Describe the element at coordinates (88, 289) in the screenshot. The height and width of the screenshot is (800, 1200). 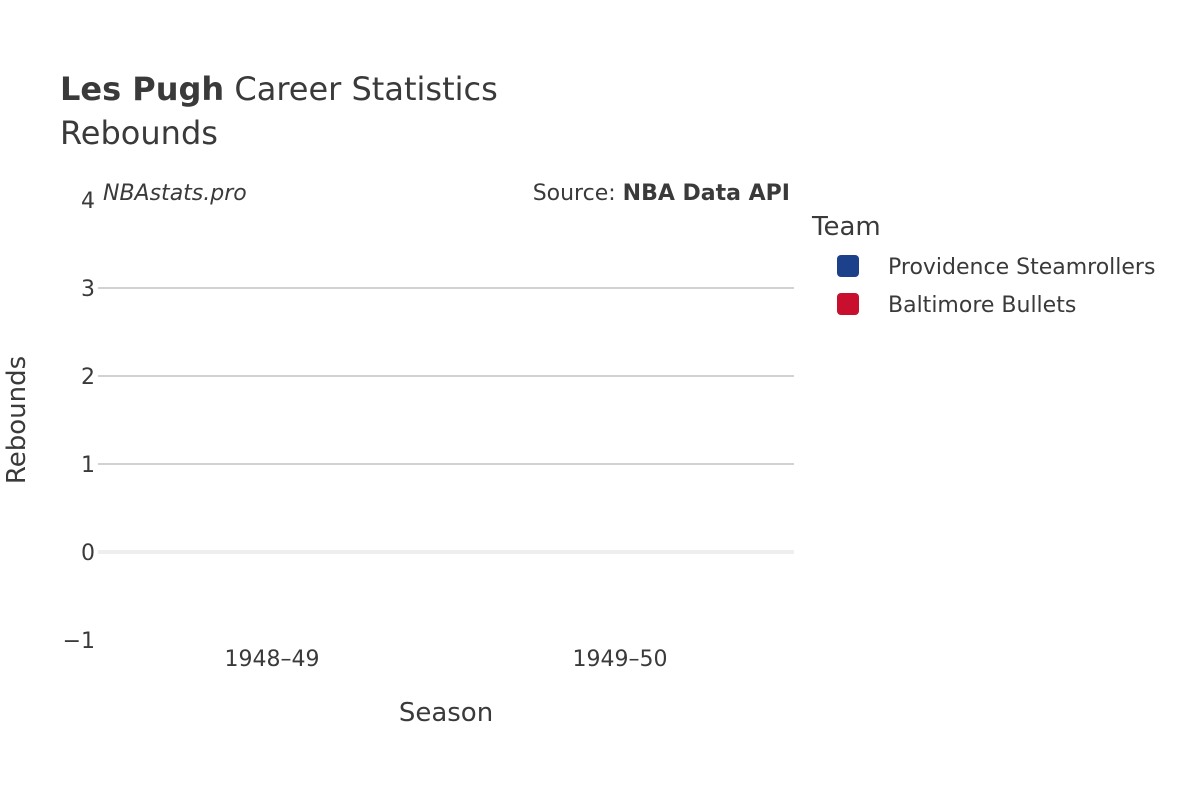
I see `y-tick-label: 3` at that location.